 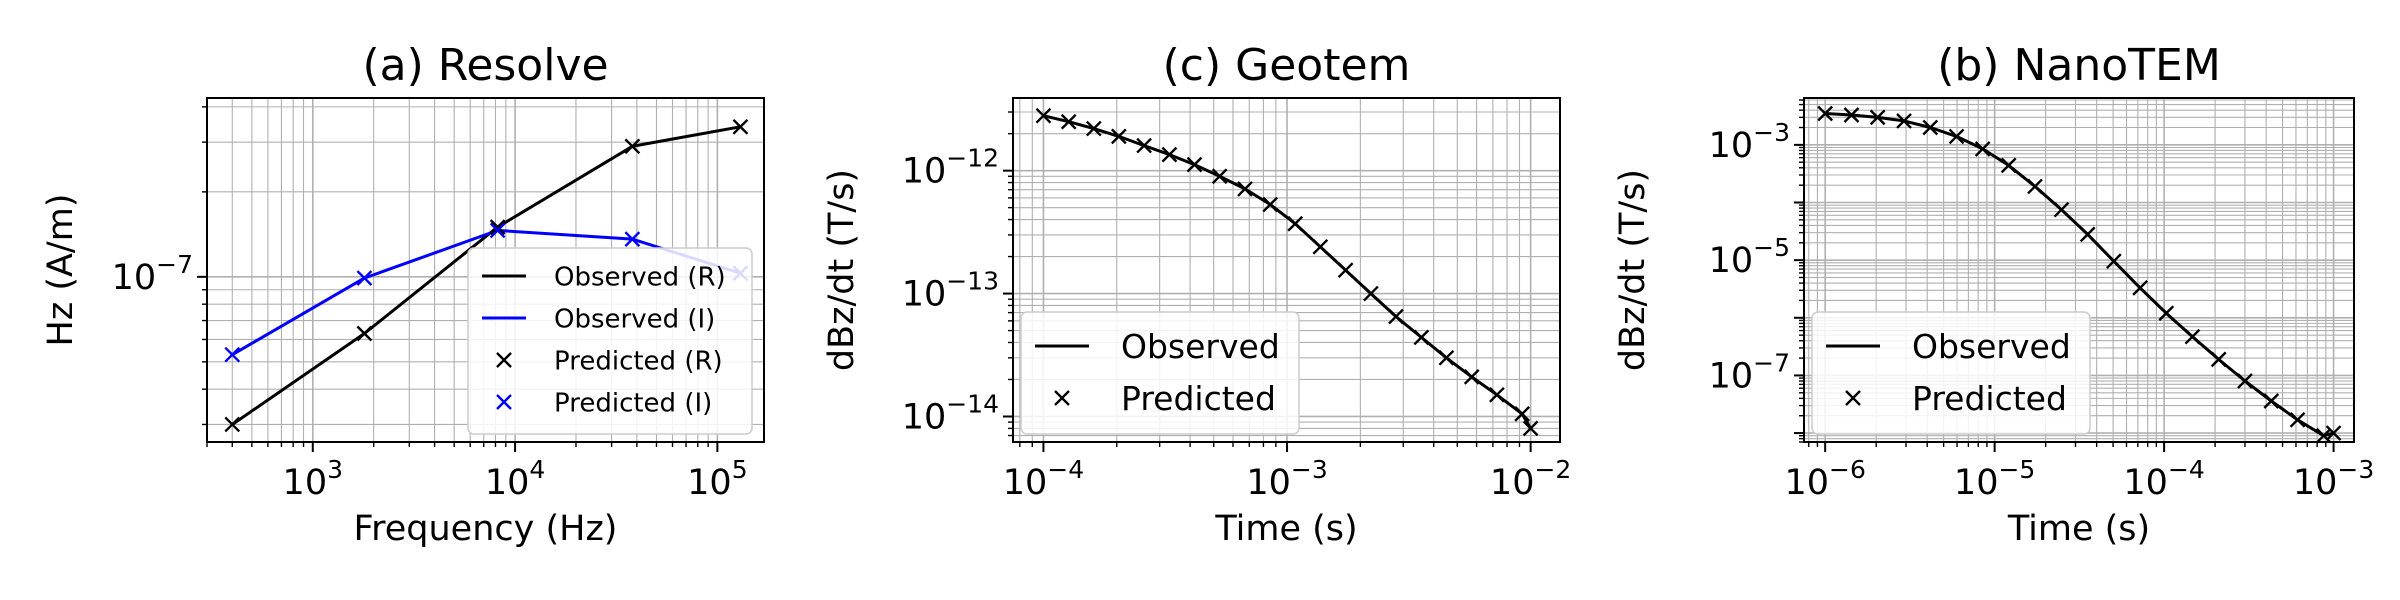 I want to click on y-tick-label: 10⁻¹², so click(x=950, y=168).